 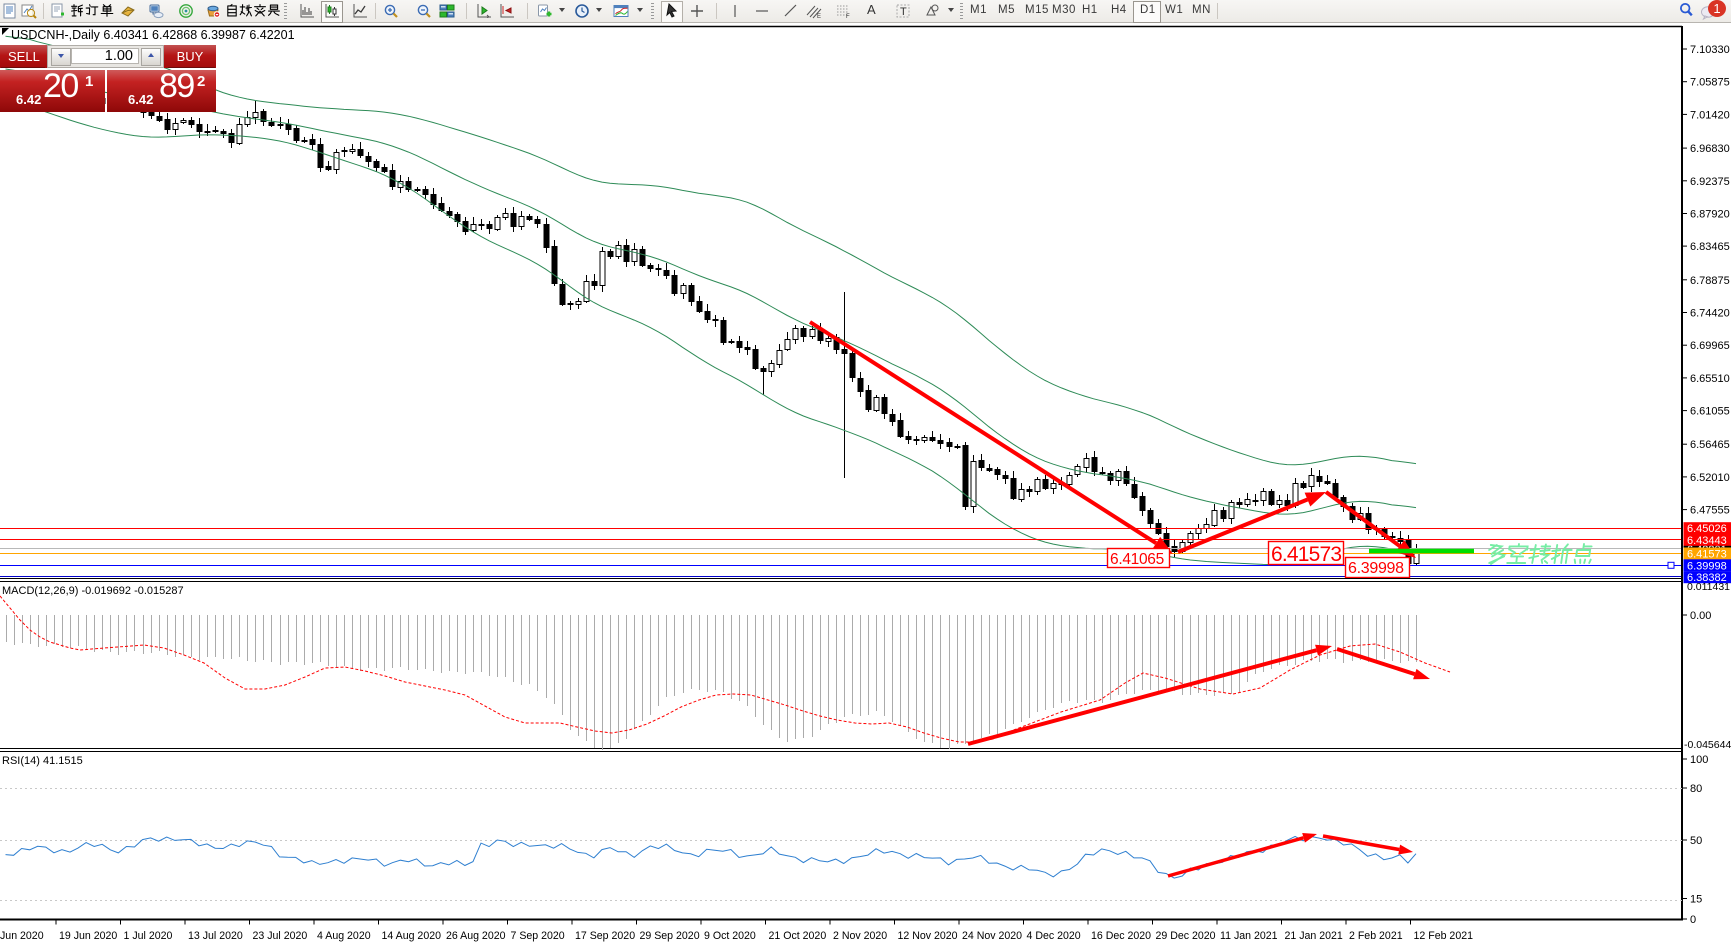 I want to click on svg-text: 2 Nov 2020, so click(x=860, y=936).